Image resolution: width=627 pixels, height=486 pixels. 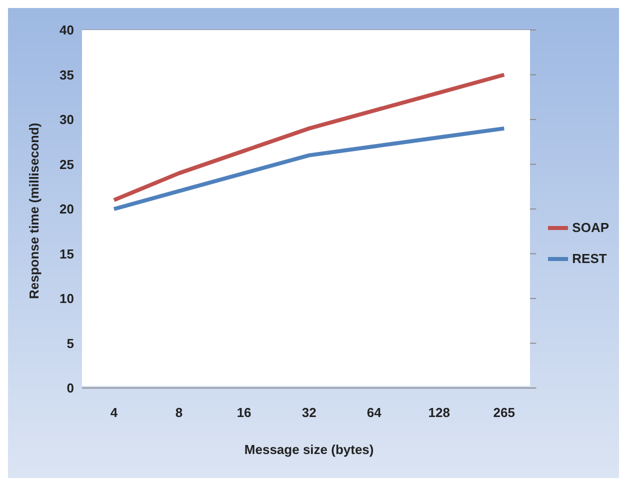 What do you see at coordinates (67, 209) in the screenshot?
I see `y-tick-label: 20` at bounding box center [67, 209].